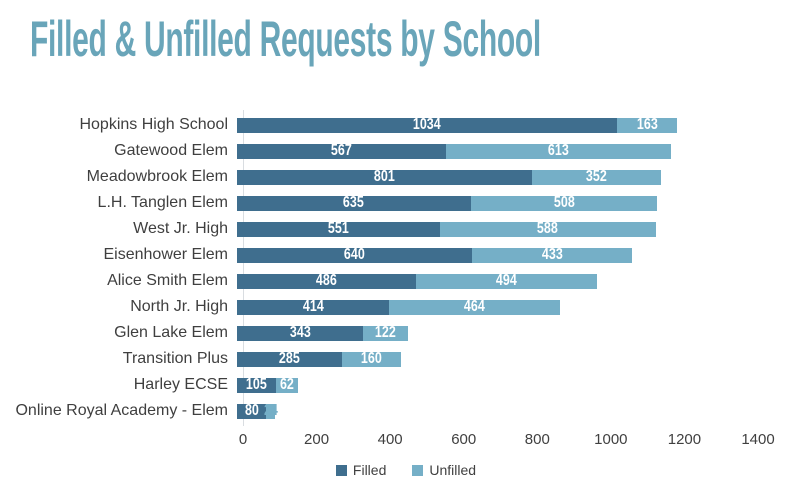  What do you see at coordinates (171, 332) in the screenshot?
I see `category-label: Glen Lake Elem` at bounding box center [171, 332].